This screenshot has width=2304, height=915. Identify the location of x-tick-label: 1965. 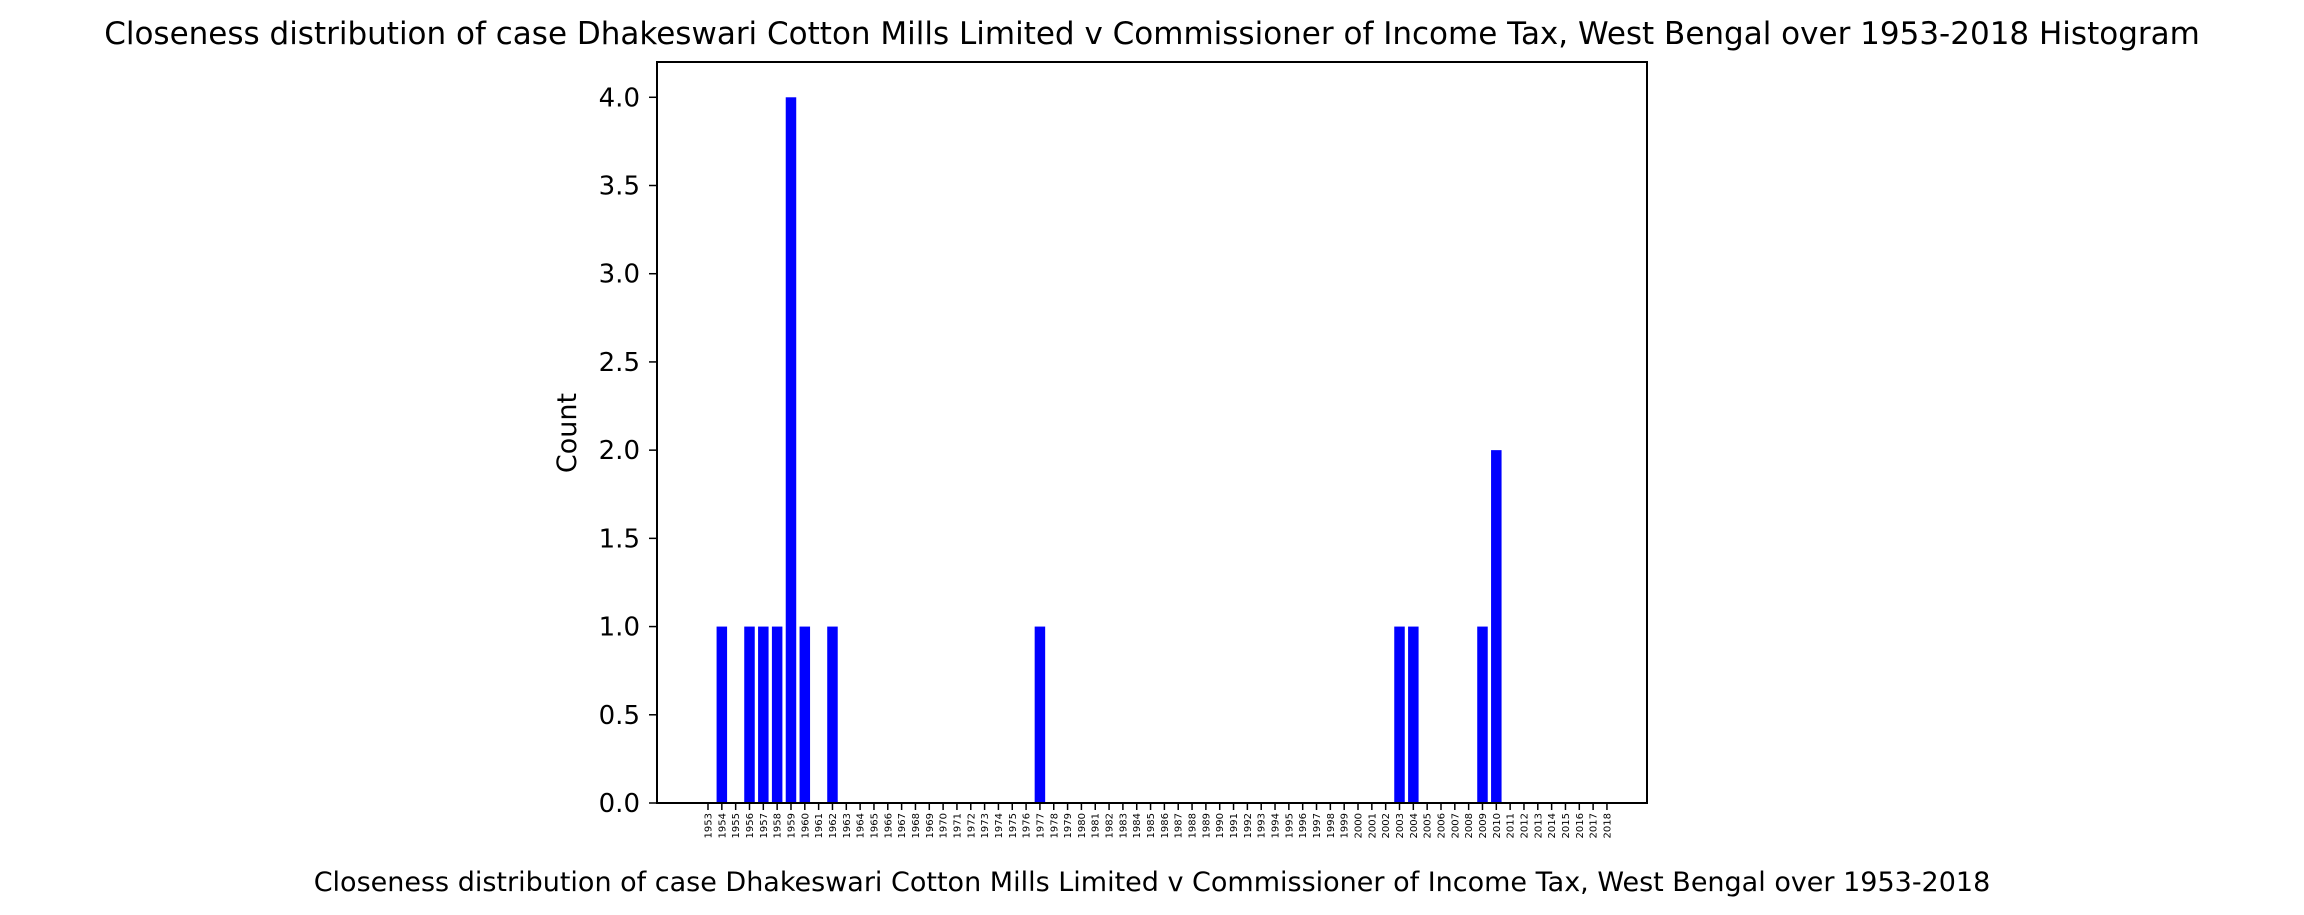
(874, 825).